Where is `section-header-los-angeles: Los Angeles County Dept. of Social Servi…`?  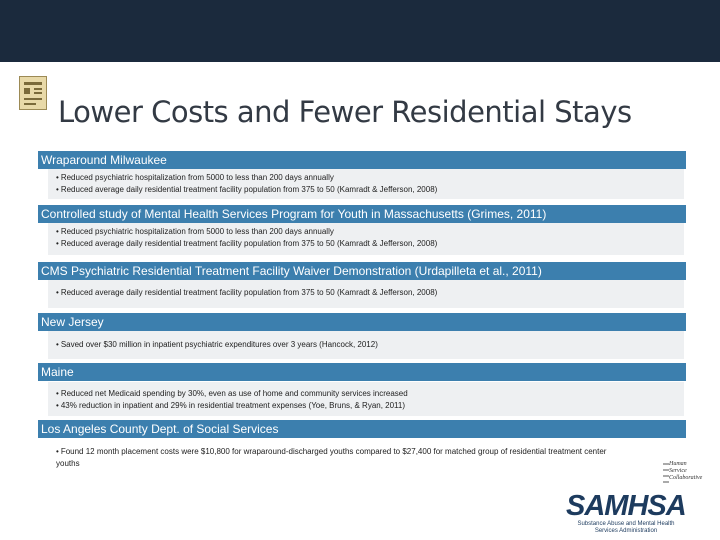 section-header-los-angeles: Los Angeles County Dept. of Social Servi… is located at coordinates (362, 429).